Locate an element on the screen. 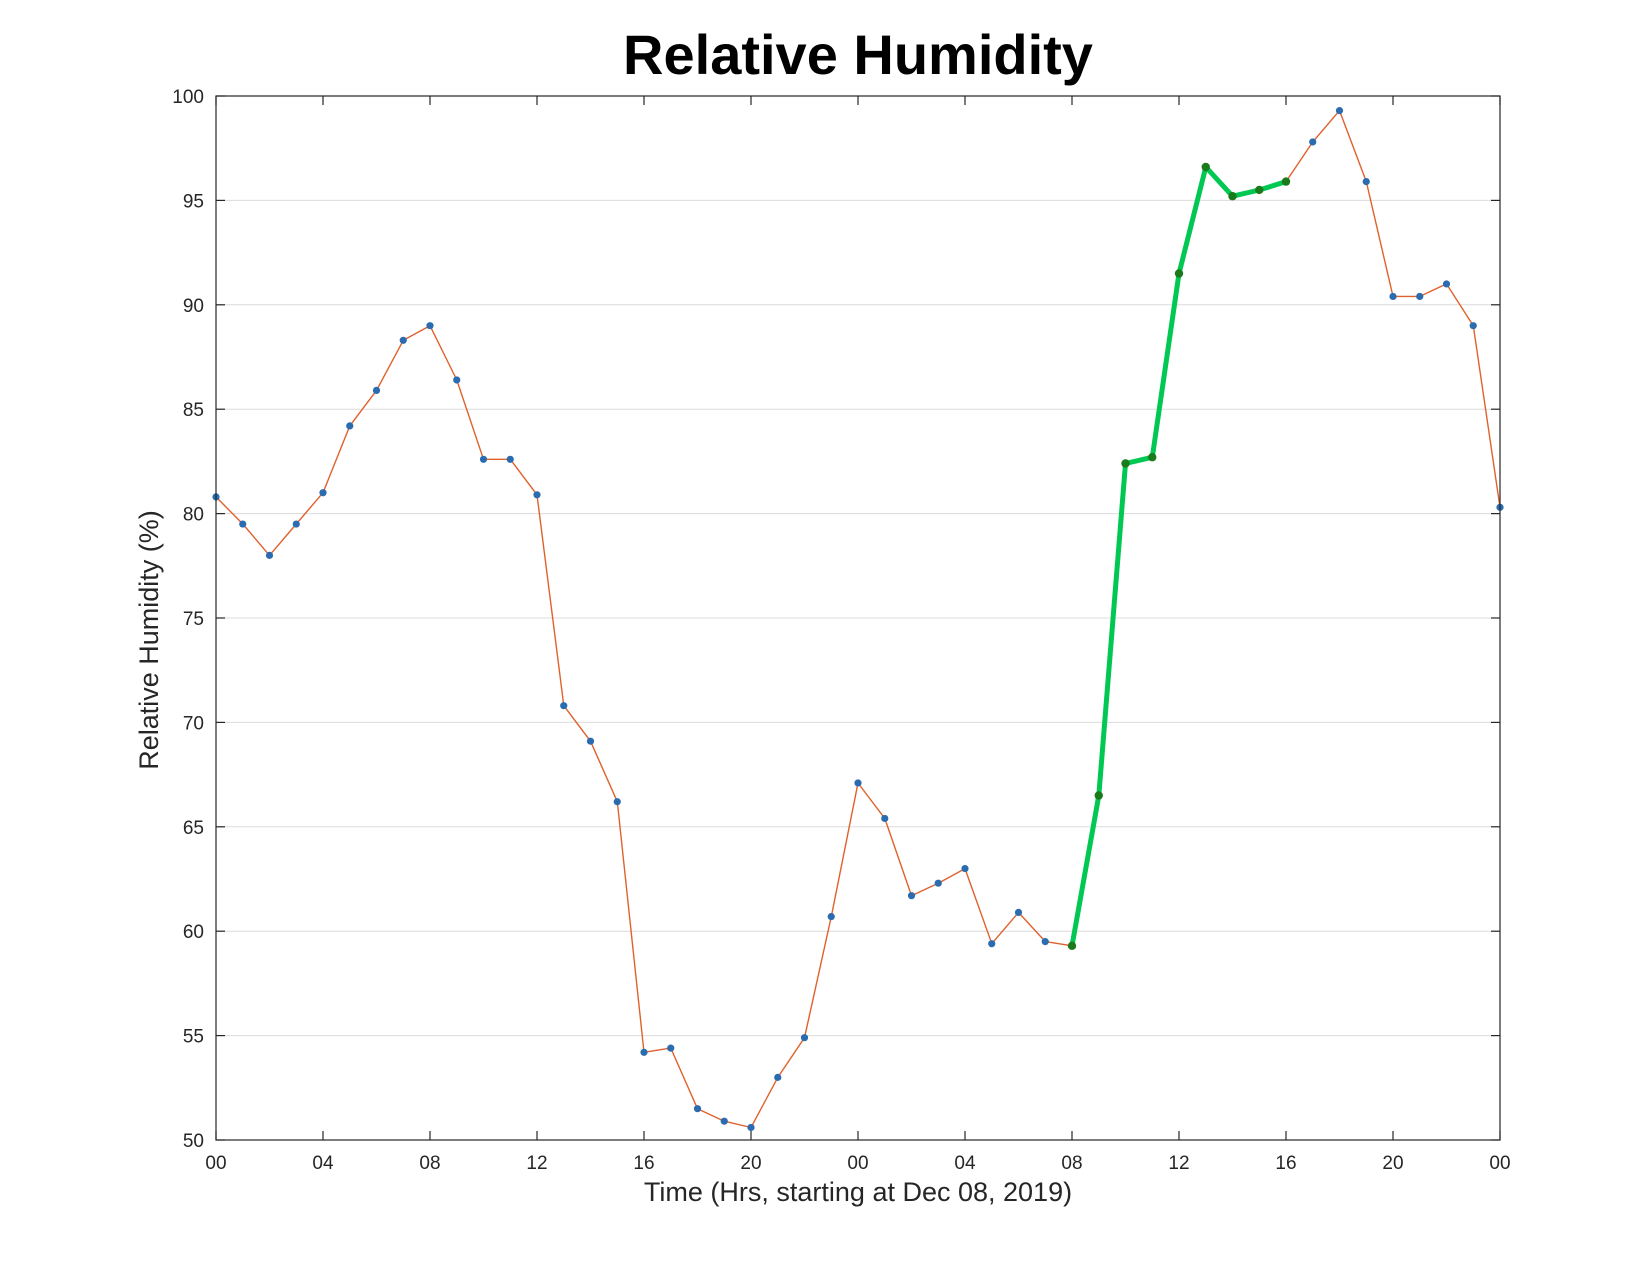  y-tick-label: 55 is located at coordinates (193, 1037).